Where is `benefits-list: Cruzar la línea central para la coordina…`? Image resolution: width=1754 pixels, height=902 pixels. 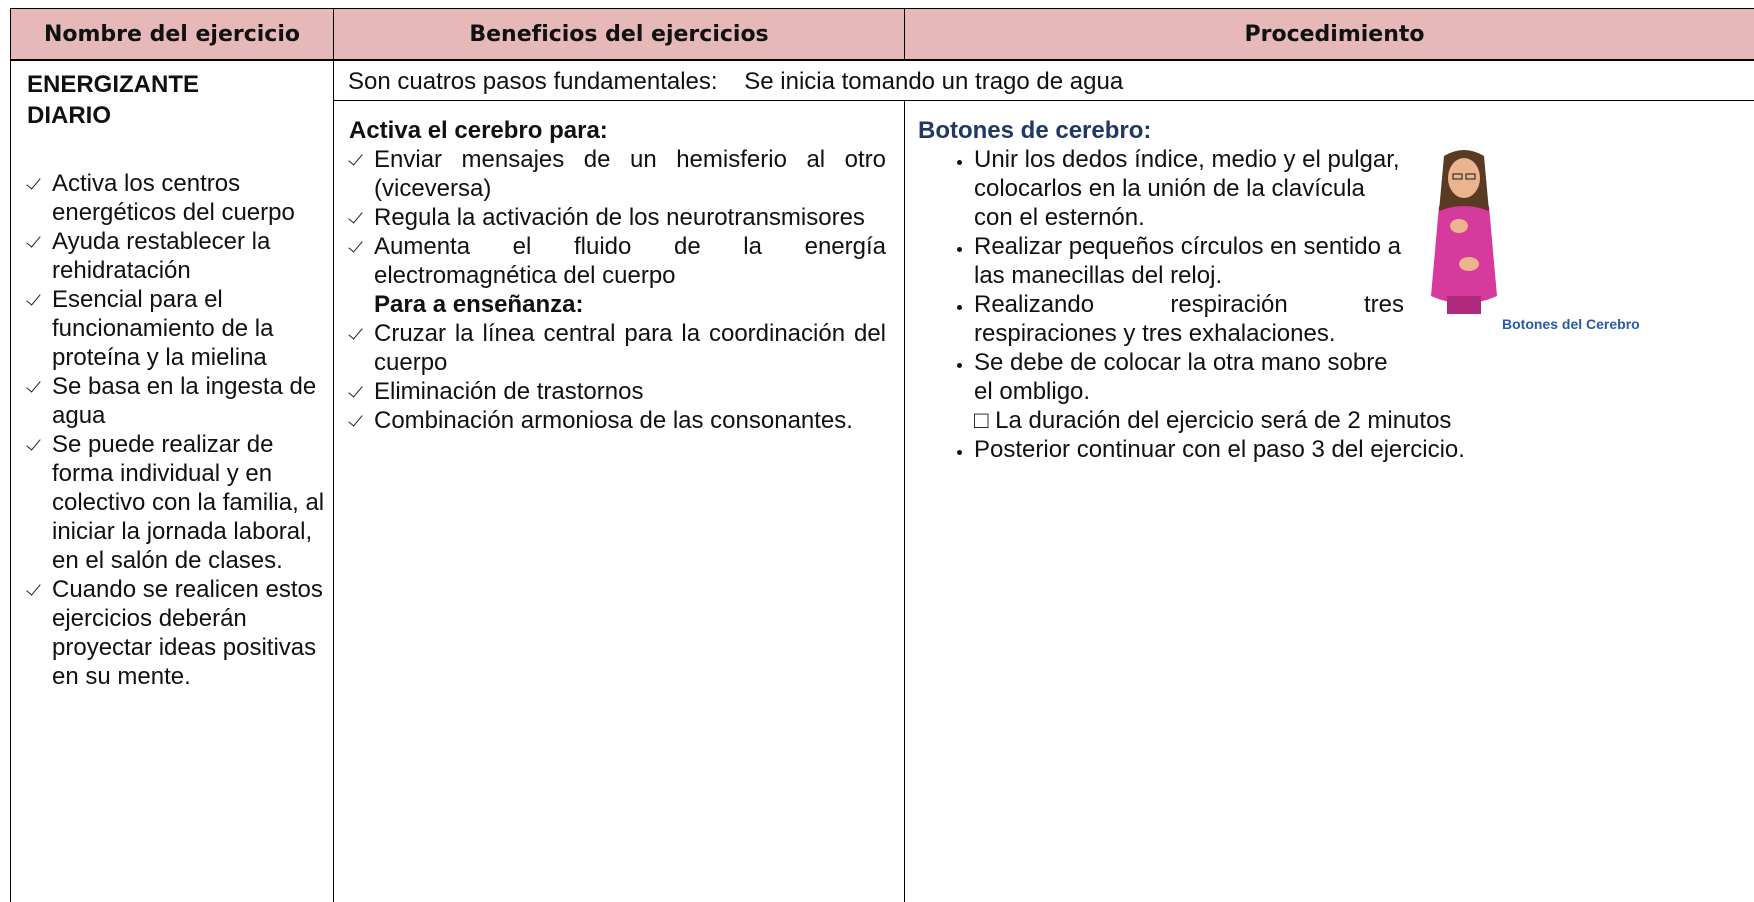
benefits-list: Cruzar la línea central para la coordina… is located at coordinates (617, 377).